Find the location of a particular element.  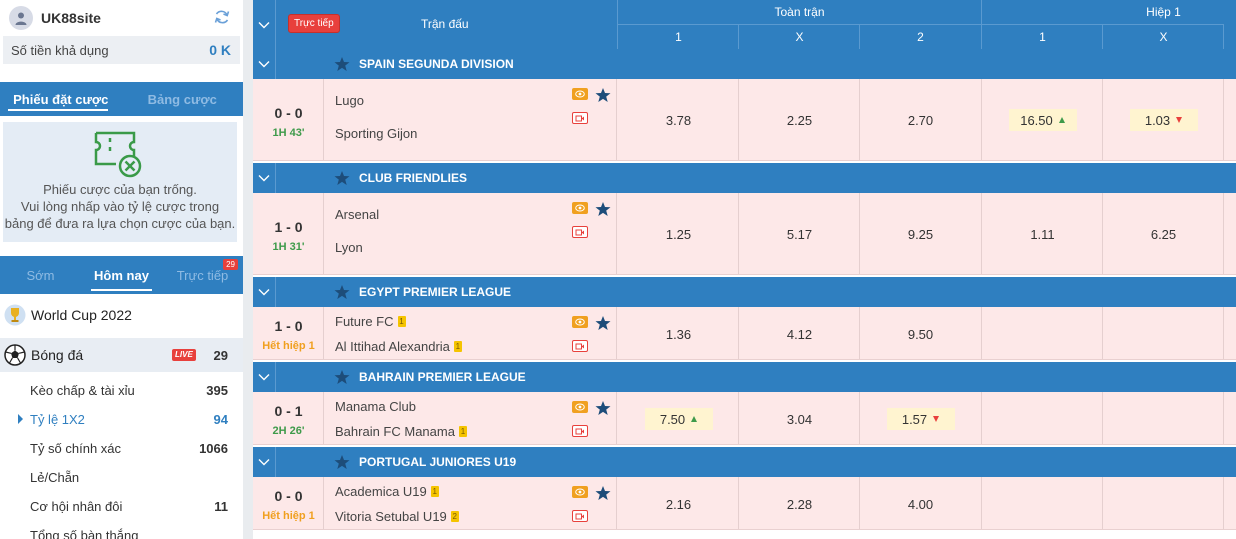

h1-col-1: 1 is located at coordinates (1042, 36).